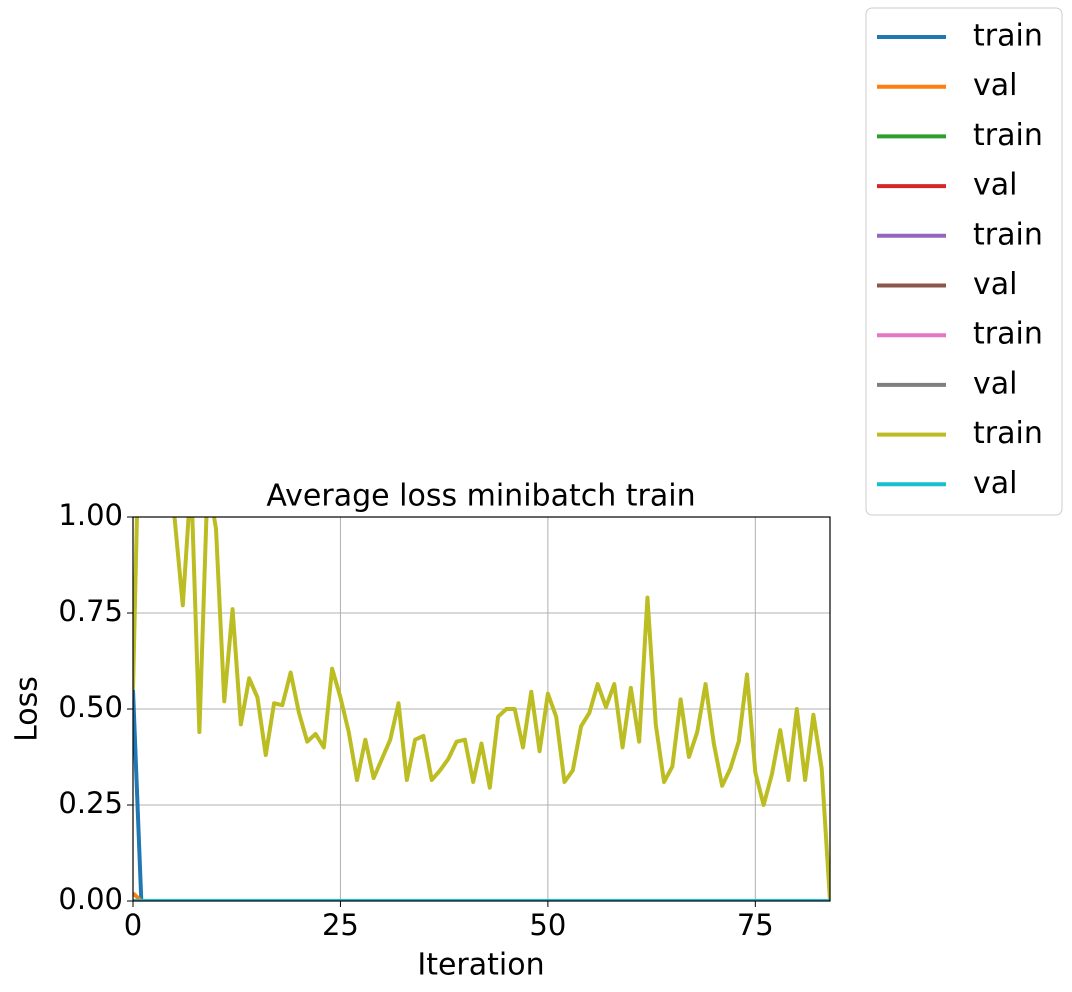 This screenshot has width=1072, height=992. What do you see at coordinates (480, 965) in the screenshot?
I see `x-axis-label: Iteration` at bounding box center [480, 965].